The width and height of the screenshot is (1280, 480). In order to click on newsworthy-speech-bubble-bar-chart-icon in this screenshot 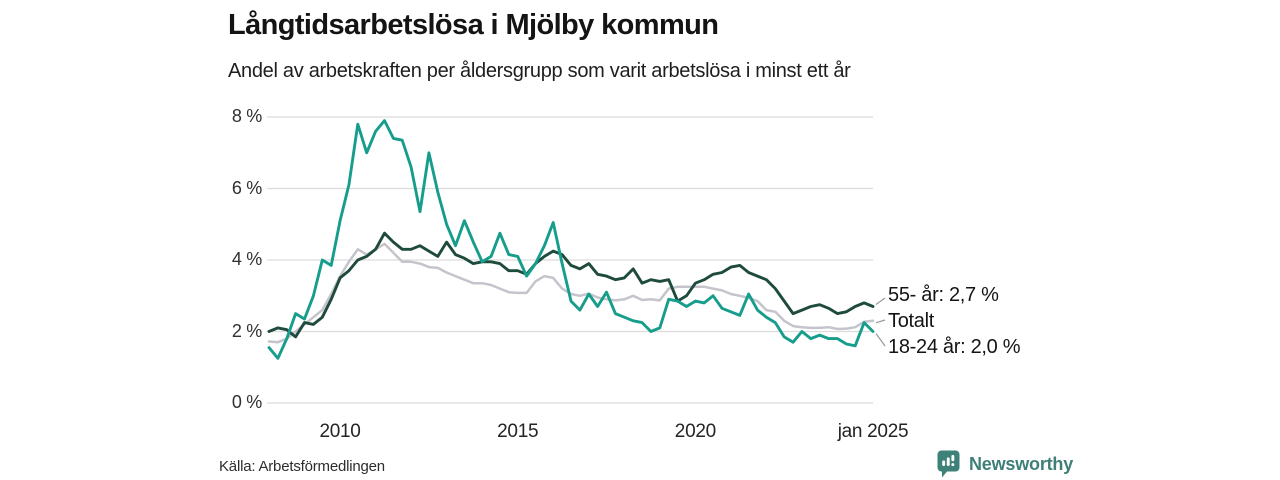, I will do `click(948, 464)`.